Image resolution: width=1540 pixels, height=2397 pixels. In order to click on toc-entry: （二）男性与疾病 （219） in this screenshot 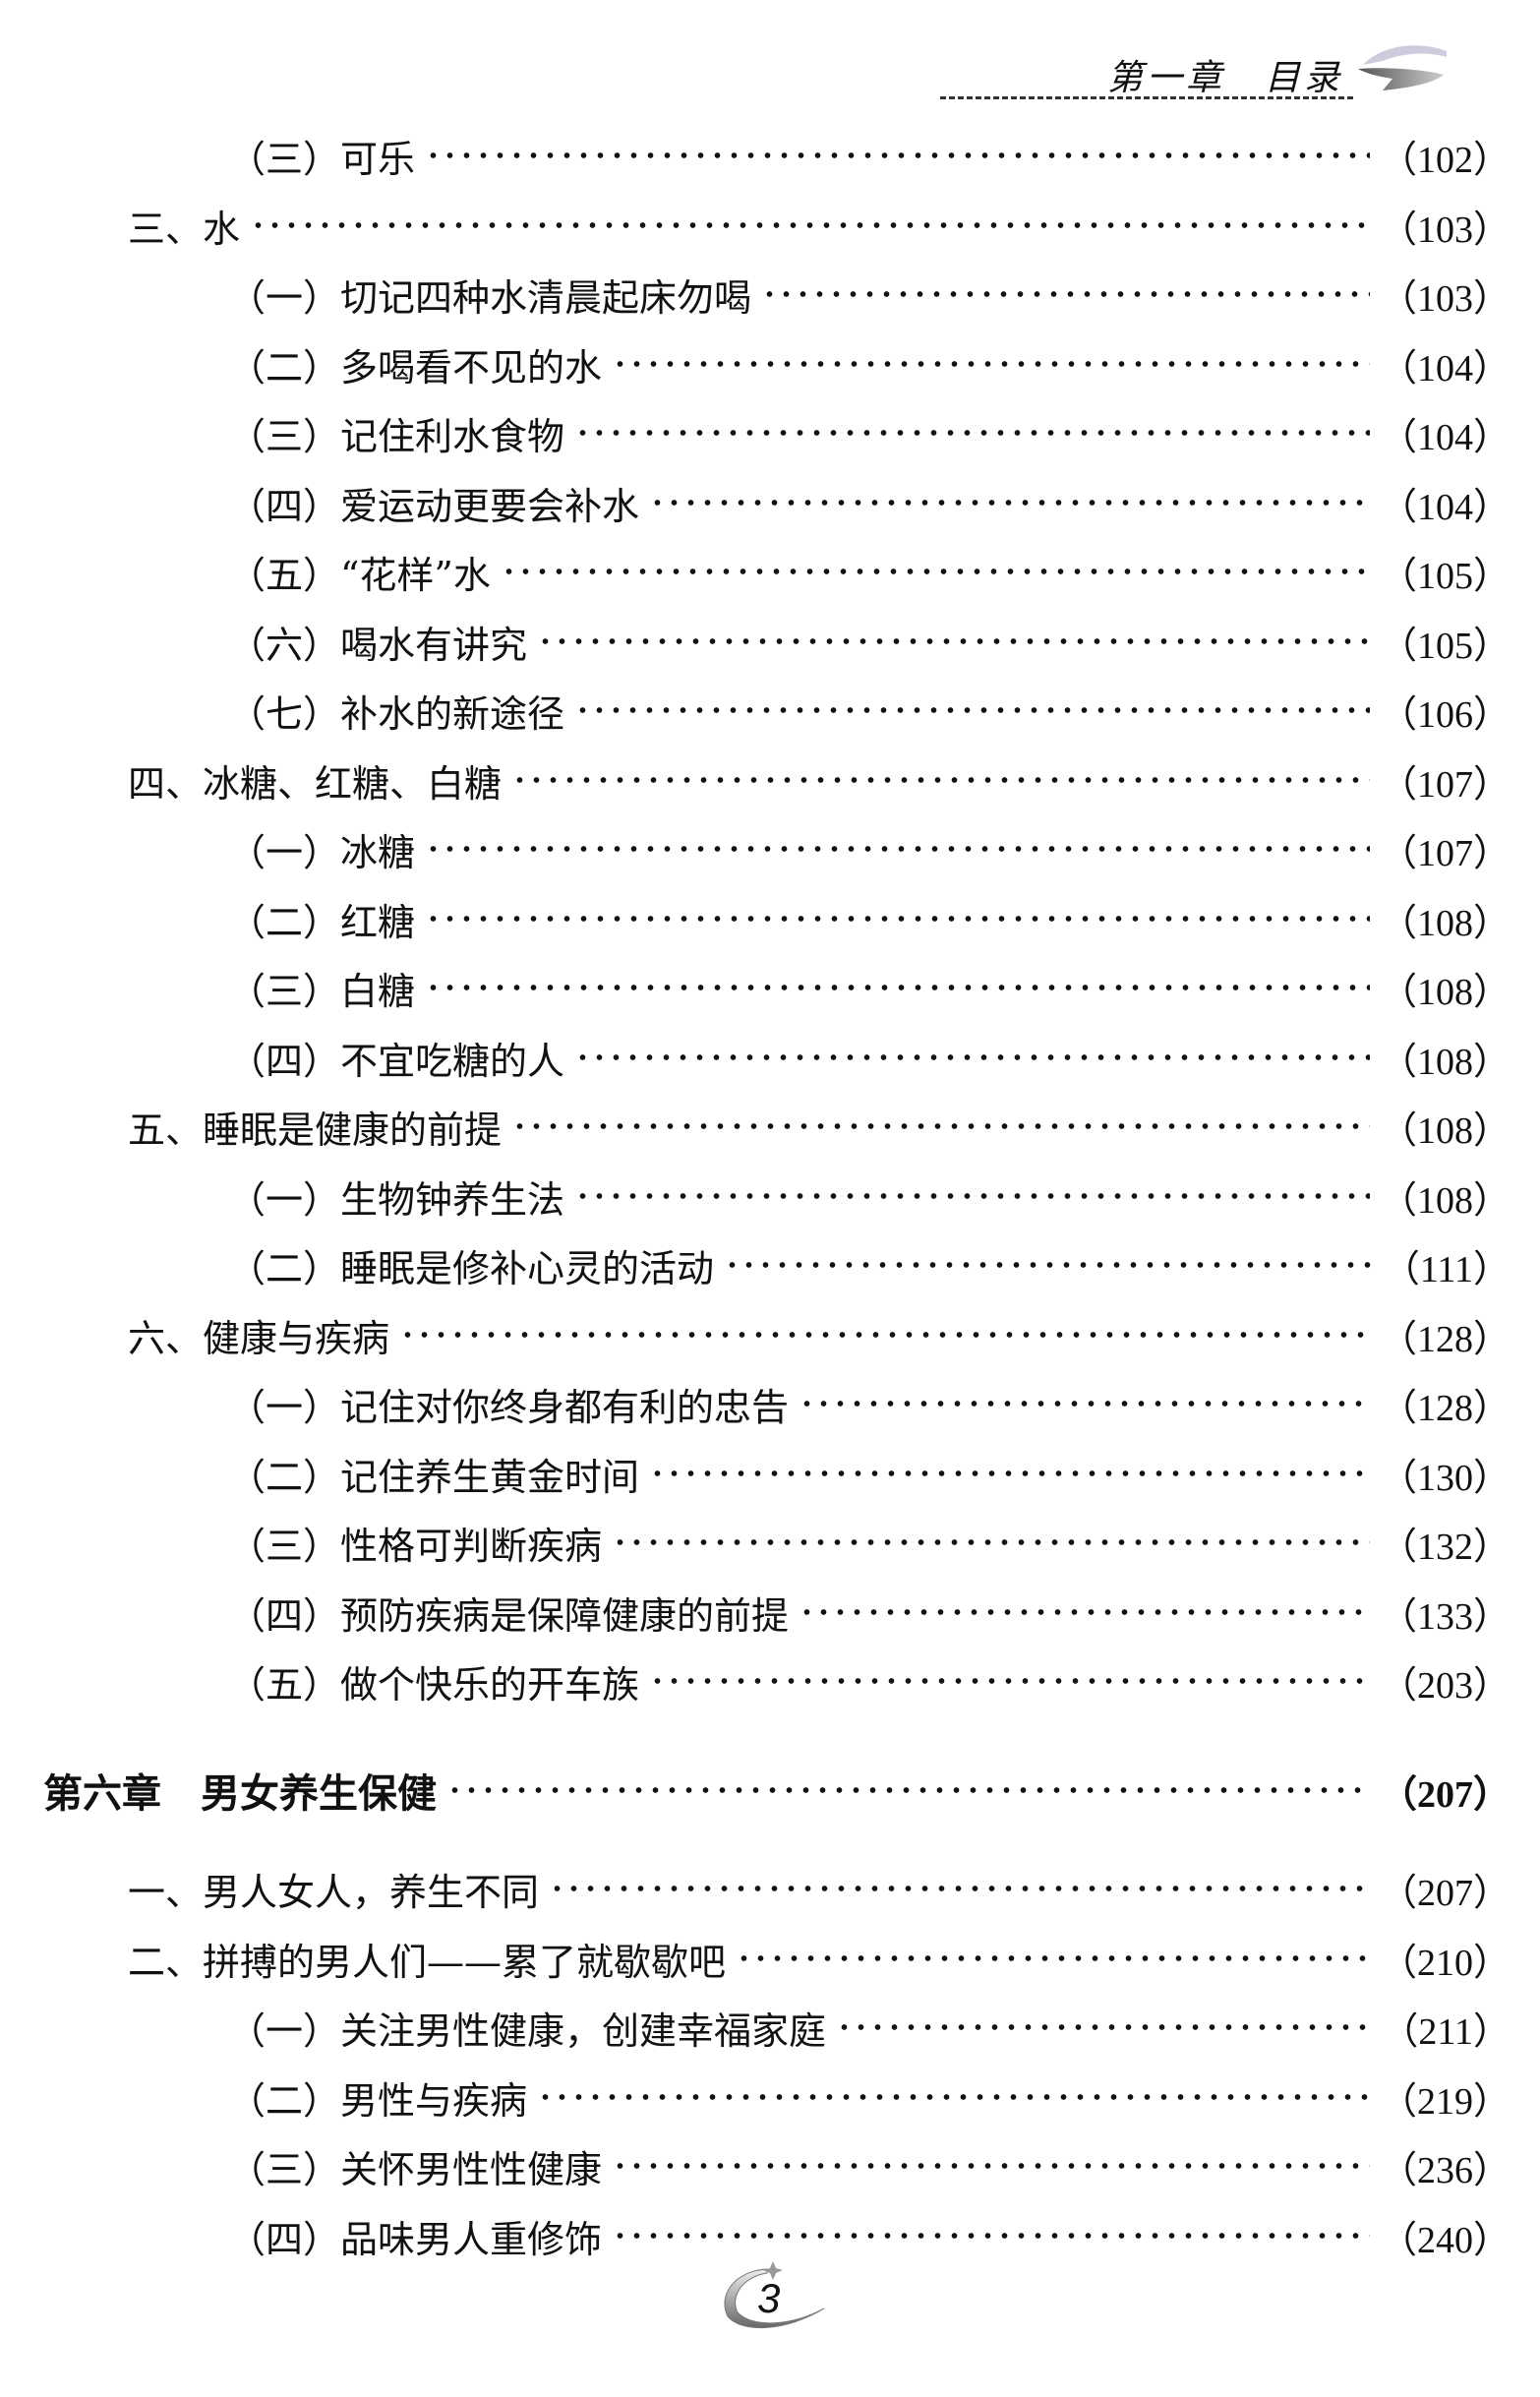, I will do `click(755, 2097)`.